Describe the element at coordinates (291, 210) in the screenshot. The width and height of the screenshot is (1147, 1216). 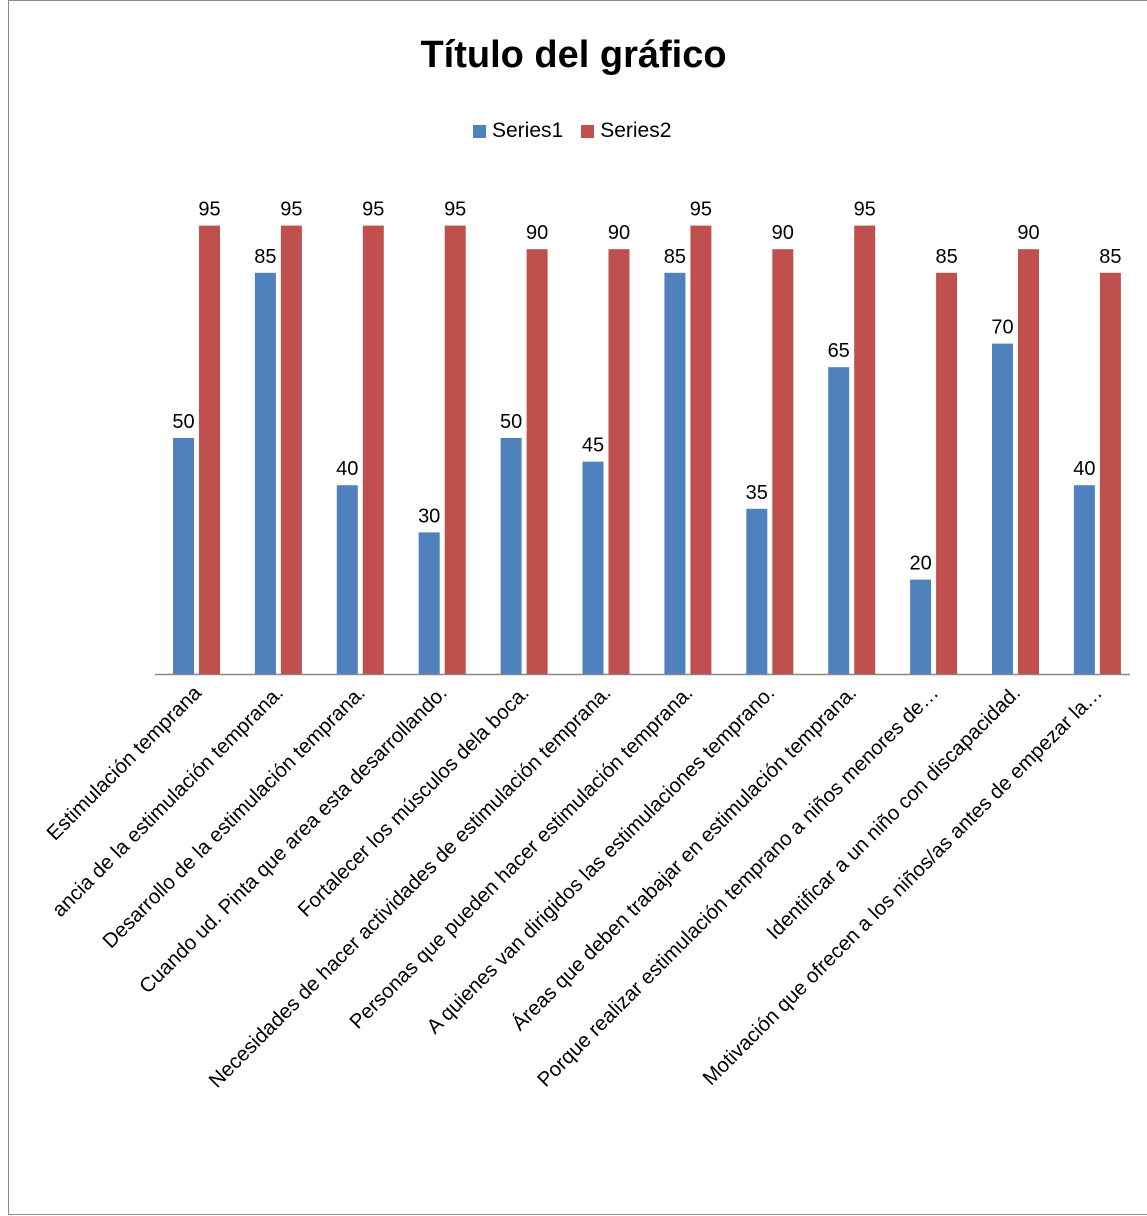
I see `data-label-series2-1: 95` at that location.